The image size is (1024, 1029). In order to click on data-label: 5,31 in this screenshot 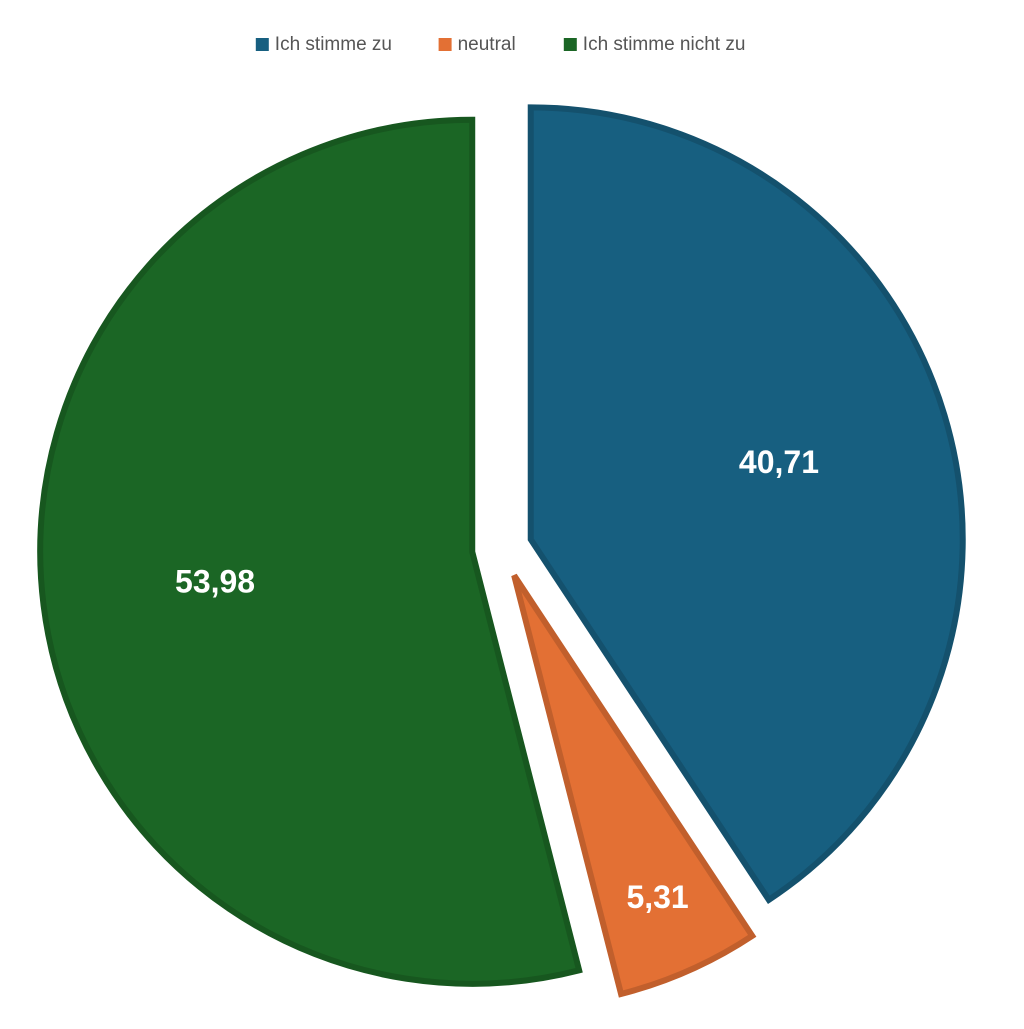, I will do `click(657, 897)`.